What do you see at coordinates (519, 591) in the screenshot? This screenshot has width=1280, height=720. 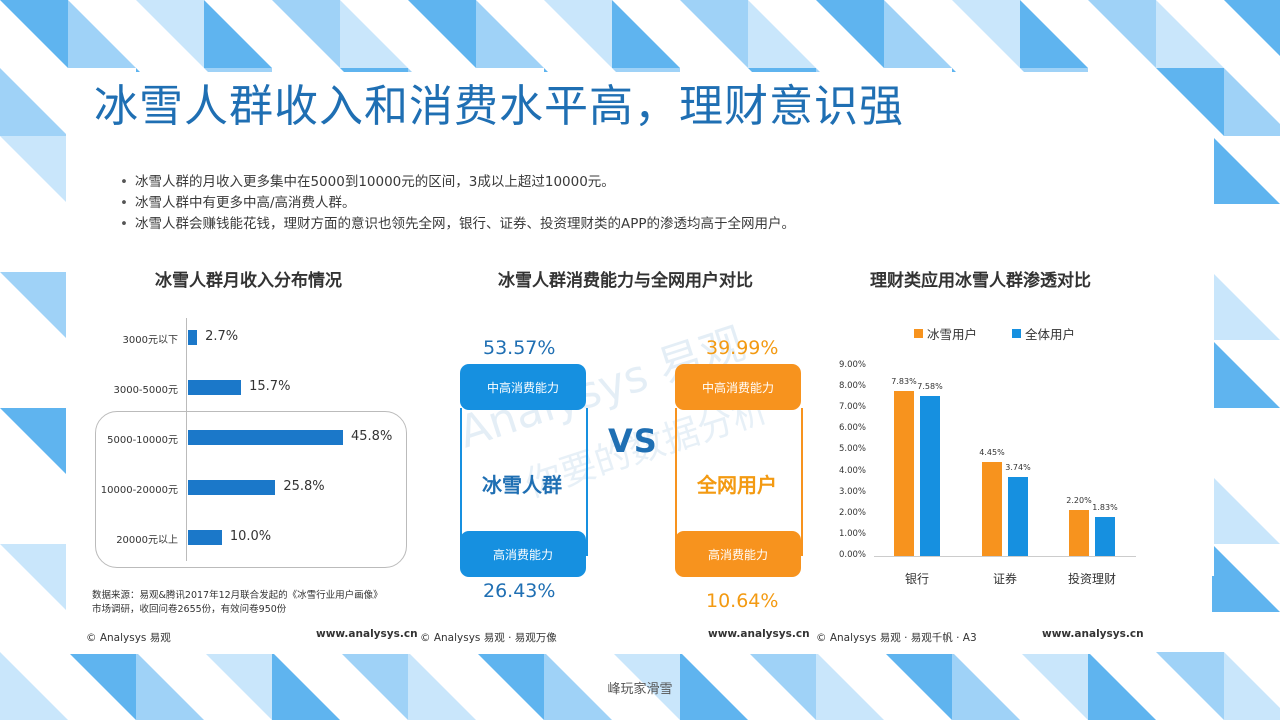 I see `ice-bottom-value: 26.43%` at bounding box center [519, 591].